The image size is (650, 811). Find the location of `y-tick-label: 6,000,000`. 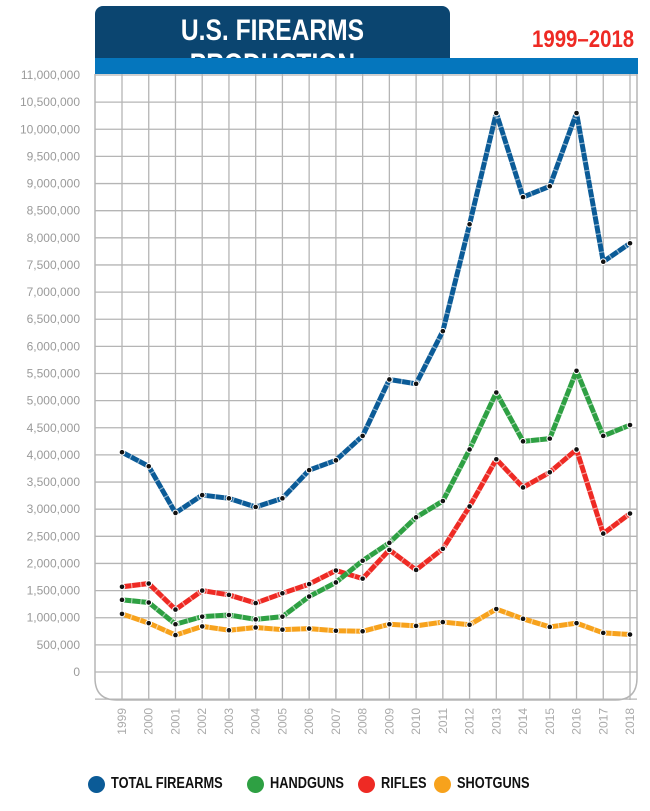

y-tick-label: 6,000,000 is located at coordinates (54, 346).